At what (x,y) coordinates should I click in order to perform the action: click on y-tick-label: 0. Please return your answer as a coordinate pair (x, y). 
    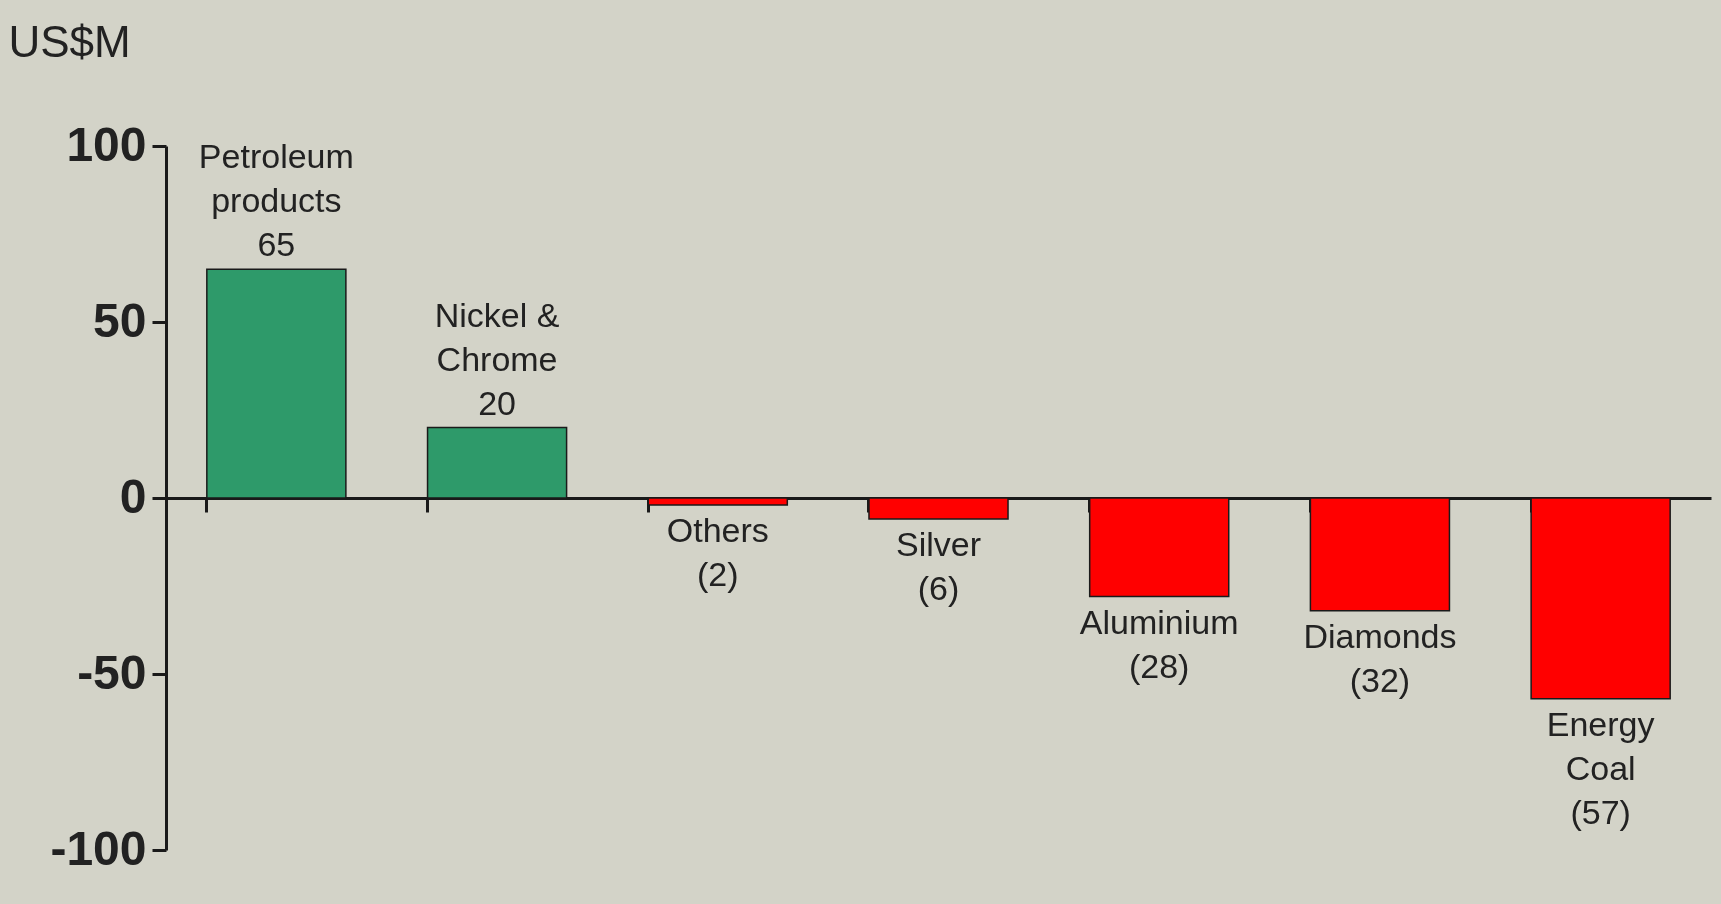
    Looking at the image, I should click on (133, 496).